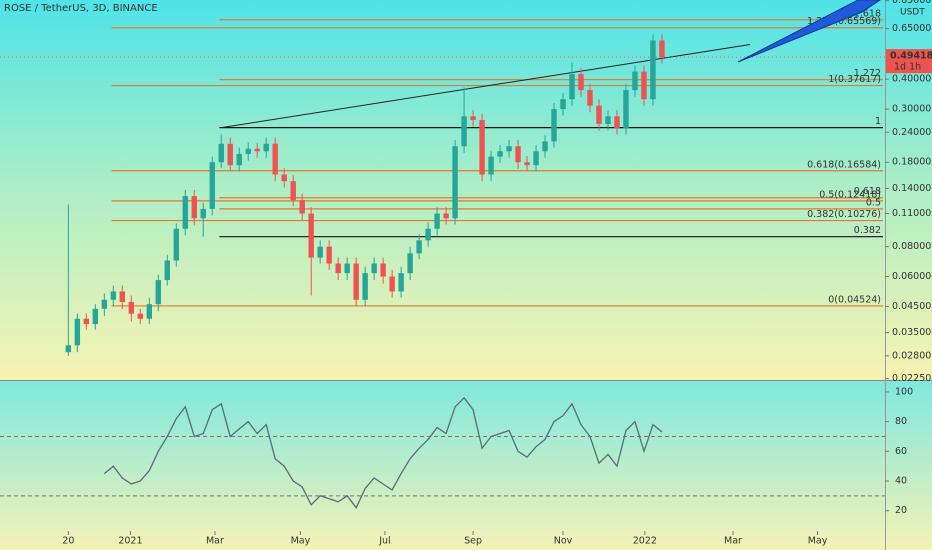  What do you see at coordinates (911, 332) in the screenshot?
I see `y-tick-label: 0.03500` at bounding box center [911, 332].